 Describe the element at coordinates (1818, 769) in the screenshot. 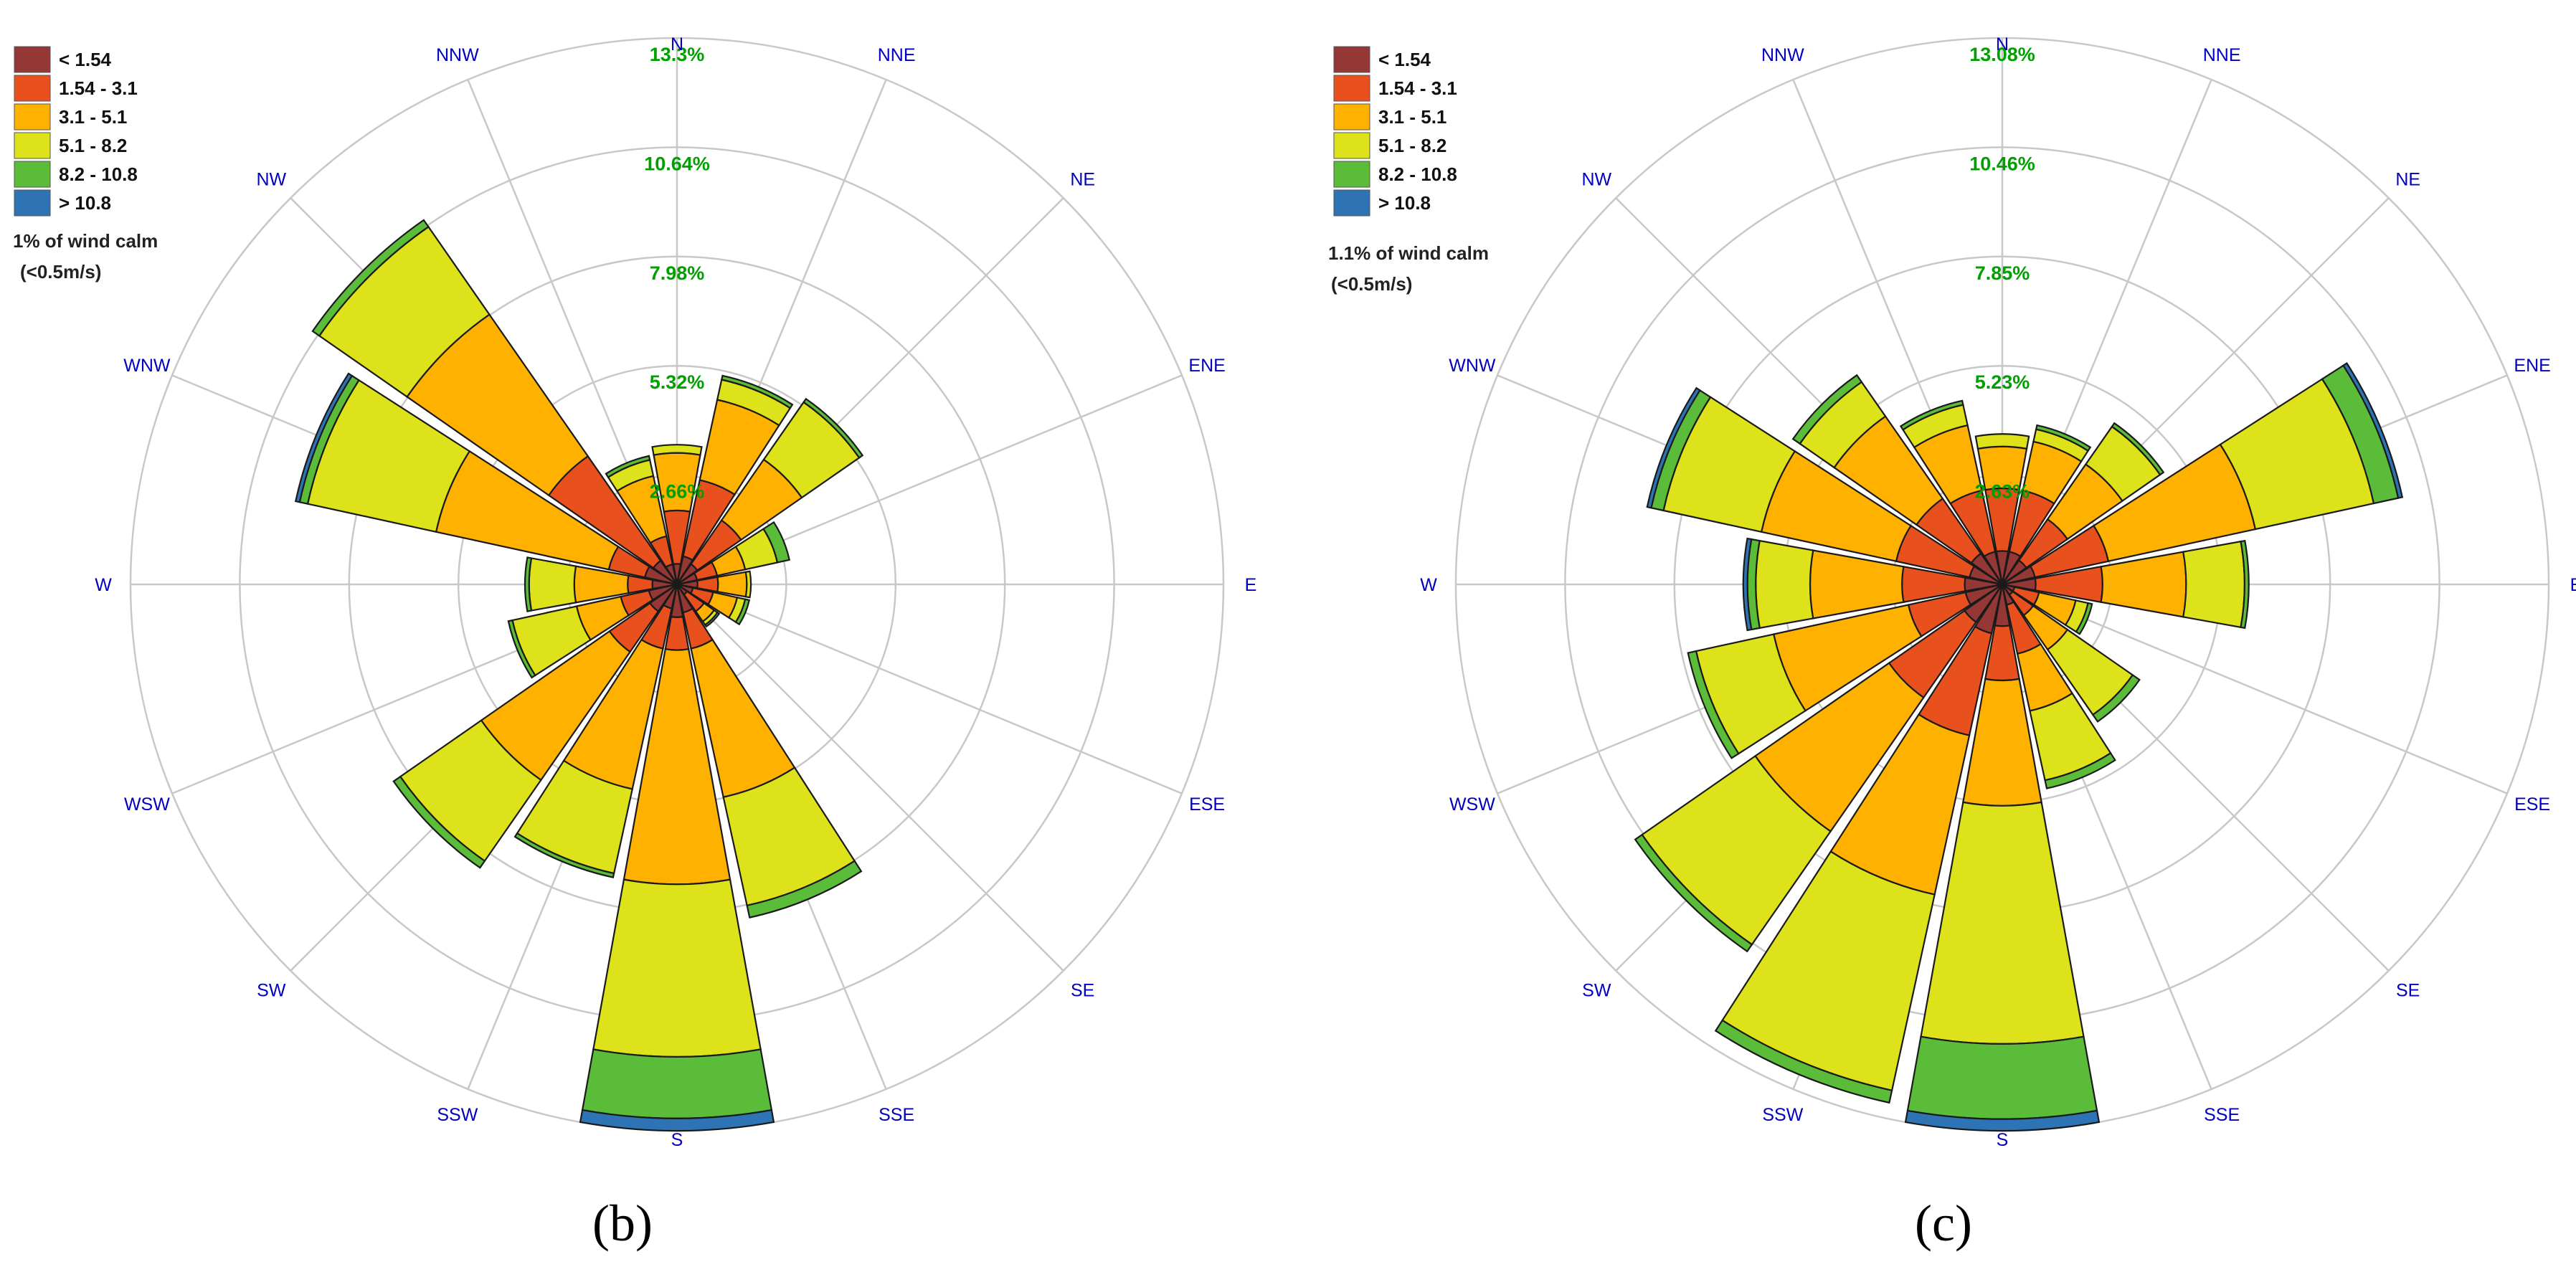

I see `petal-sw` at that location.